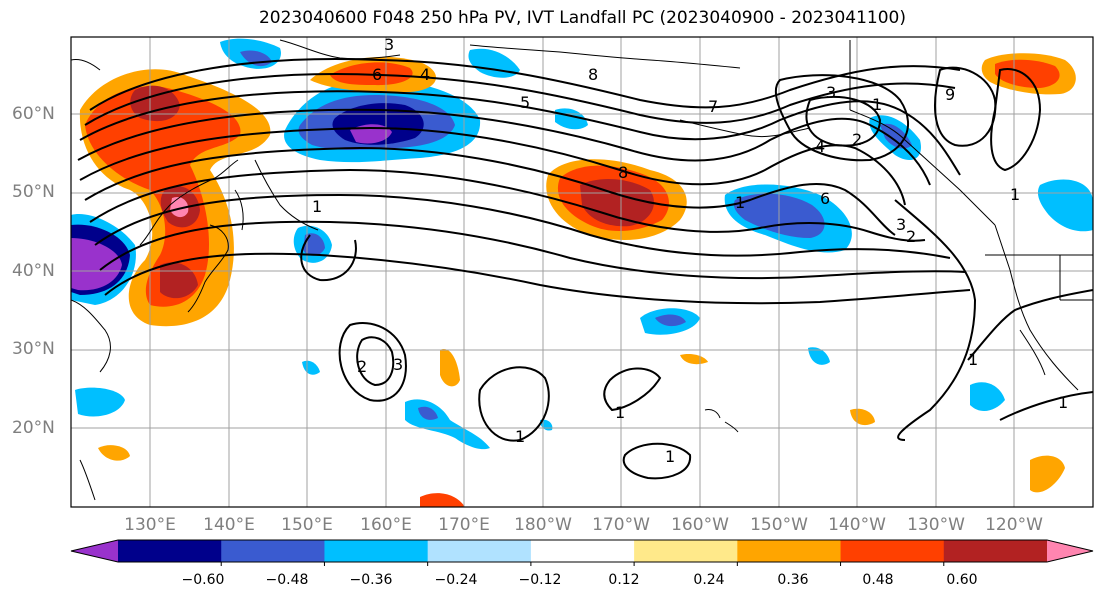 The image size is (1105, 601). Describe the element at coordinates (1014, 525) in the screenshot. I see `lon-label: 120°W` at that location.